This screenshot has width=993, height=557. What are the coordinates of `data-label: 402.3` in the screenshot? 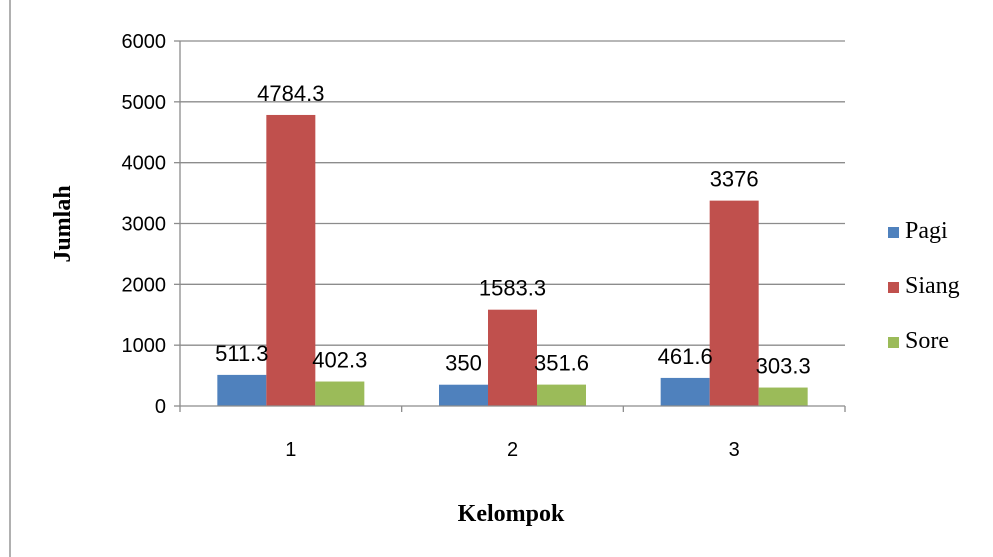 It's located at (339, 360).